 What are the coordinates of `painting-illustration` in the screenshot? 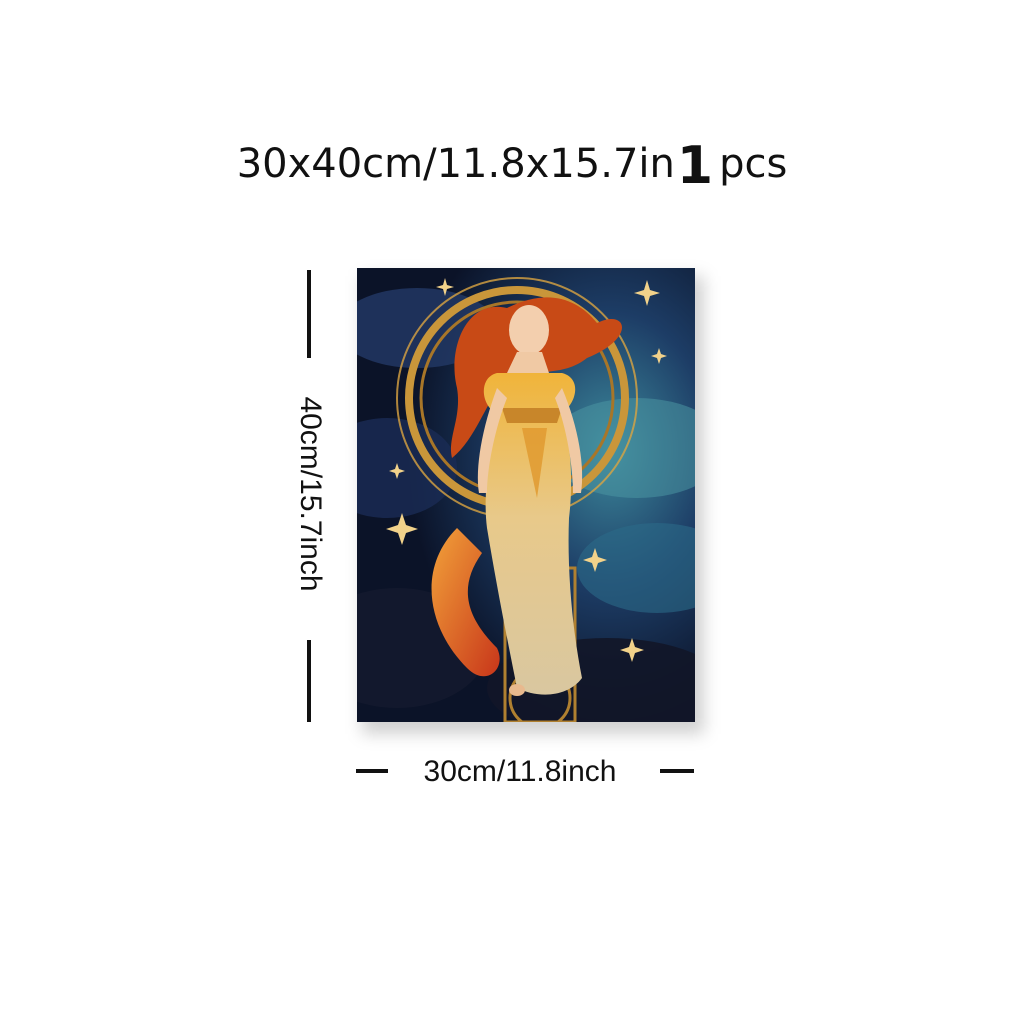 It's located at (526, 495).